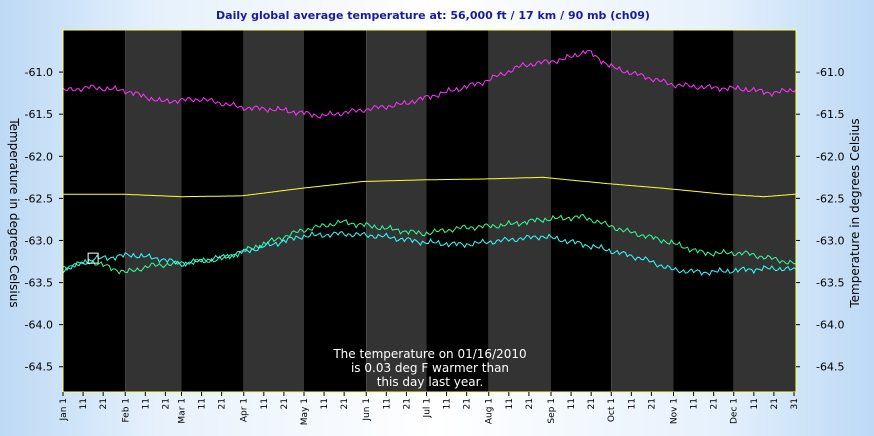 Image resolution: width=874 pixels, height=436 pixels. Describe the element at coordinates (429, 354) in the screenshot. I see `annotation-line-1: The temperature on 01/16/2010` at that location.